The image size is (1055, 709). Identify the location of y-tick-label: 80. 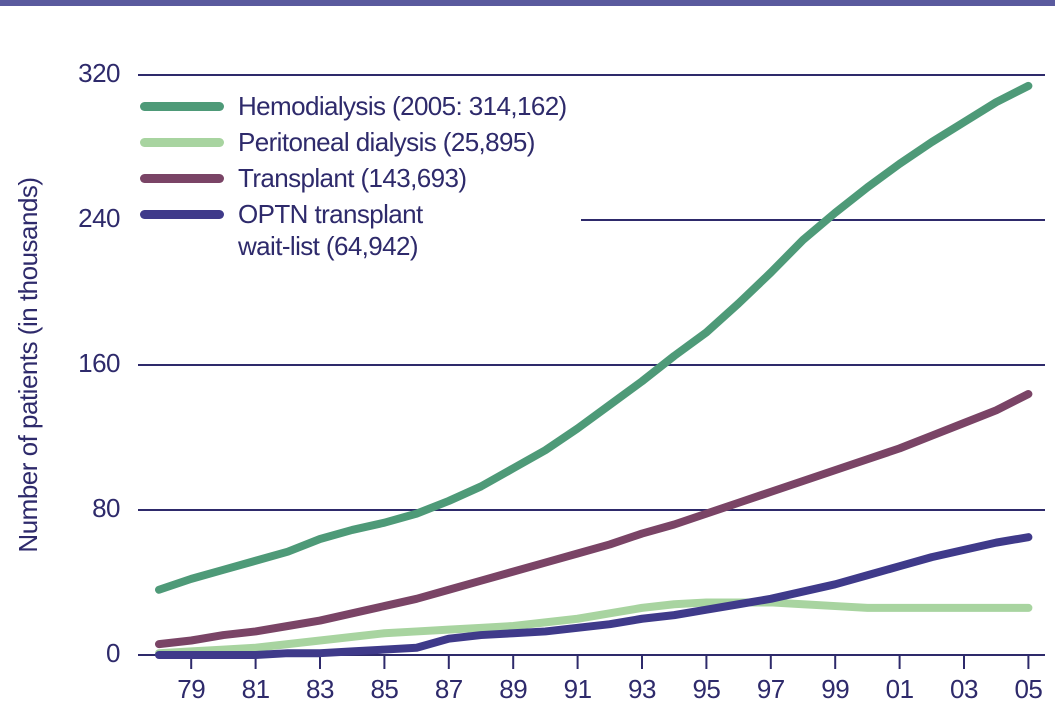
(106, 508).